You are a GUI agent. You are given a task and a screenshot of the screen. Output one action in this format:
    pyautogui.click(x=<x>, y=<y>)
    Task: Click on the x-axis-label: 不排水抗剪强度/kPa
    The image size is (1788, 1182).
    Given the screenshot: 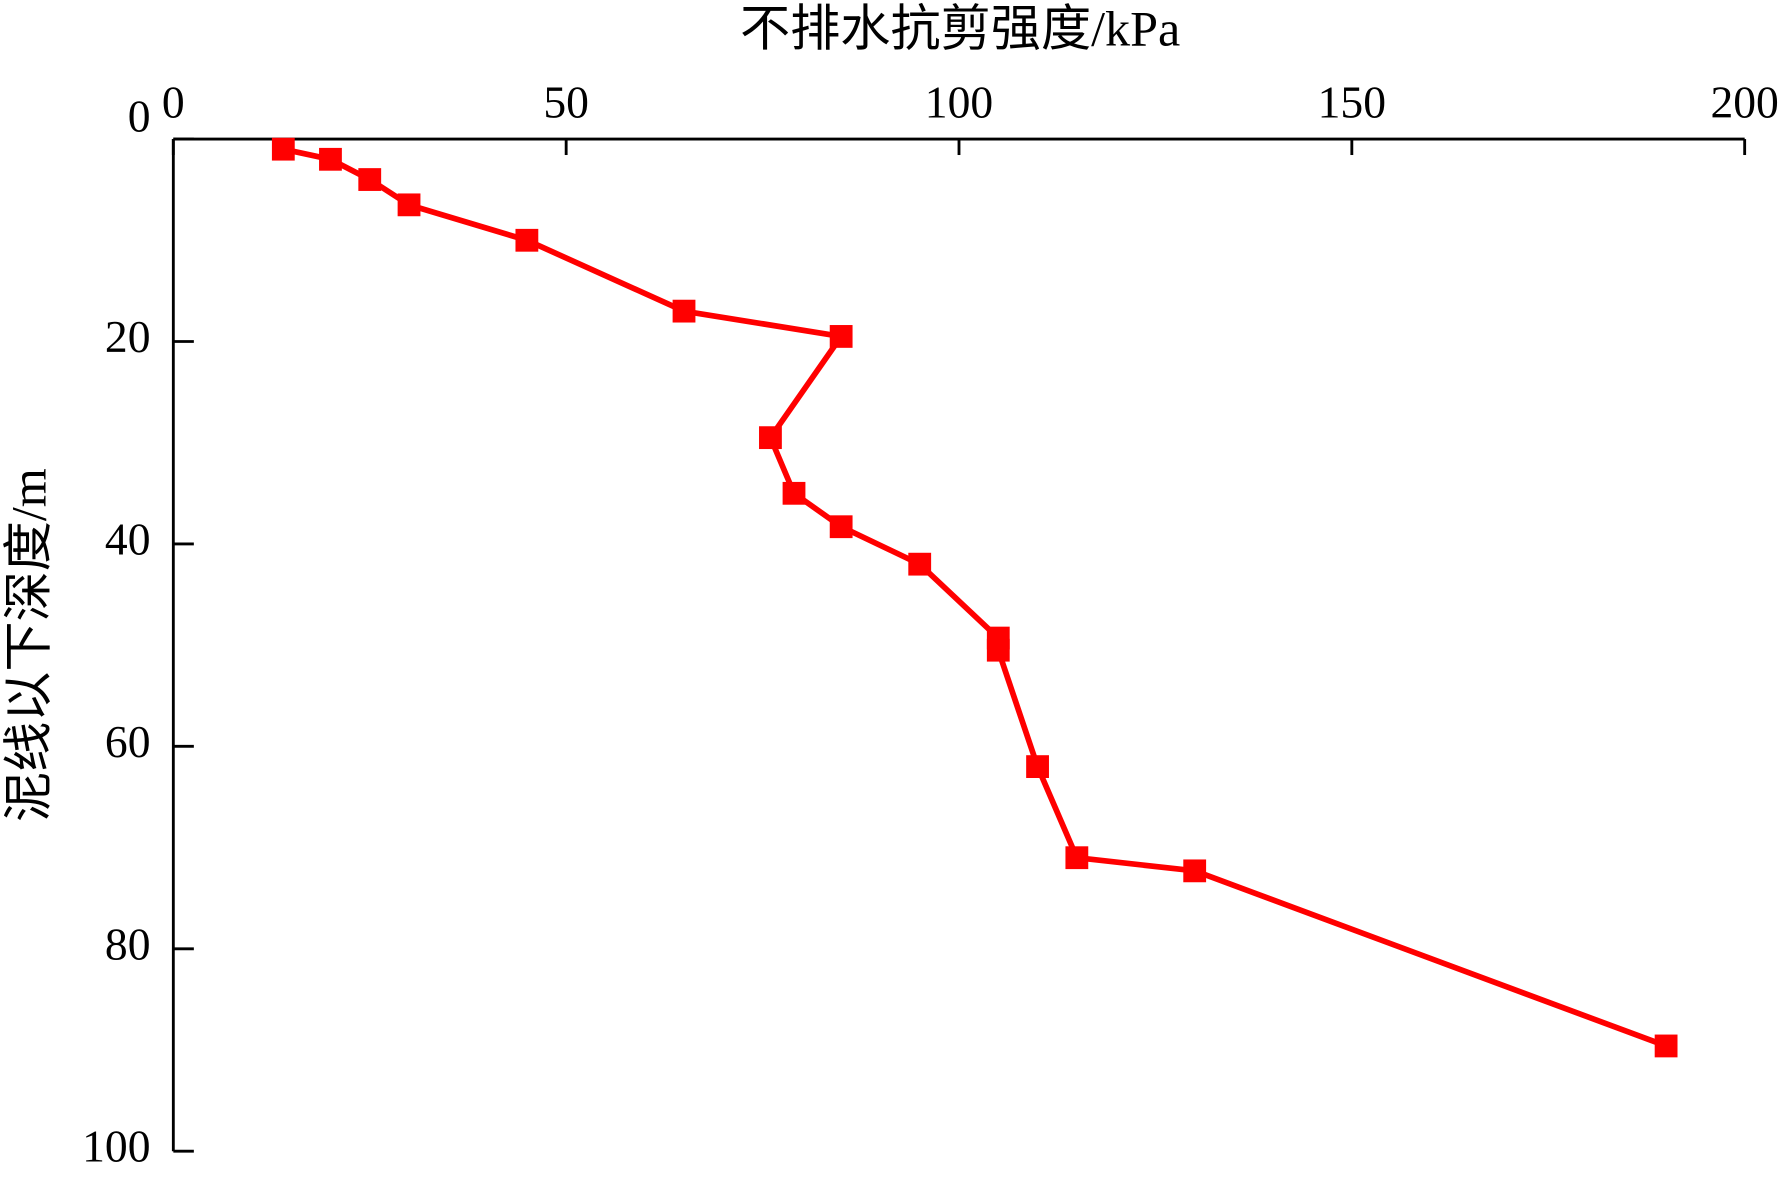 What is the action you would take?
    pyautogui.click(x=960, y=29)
    